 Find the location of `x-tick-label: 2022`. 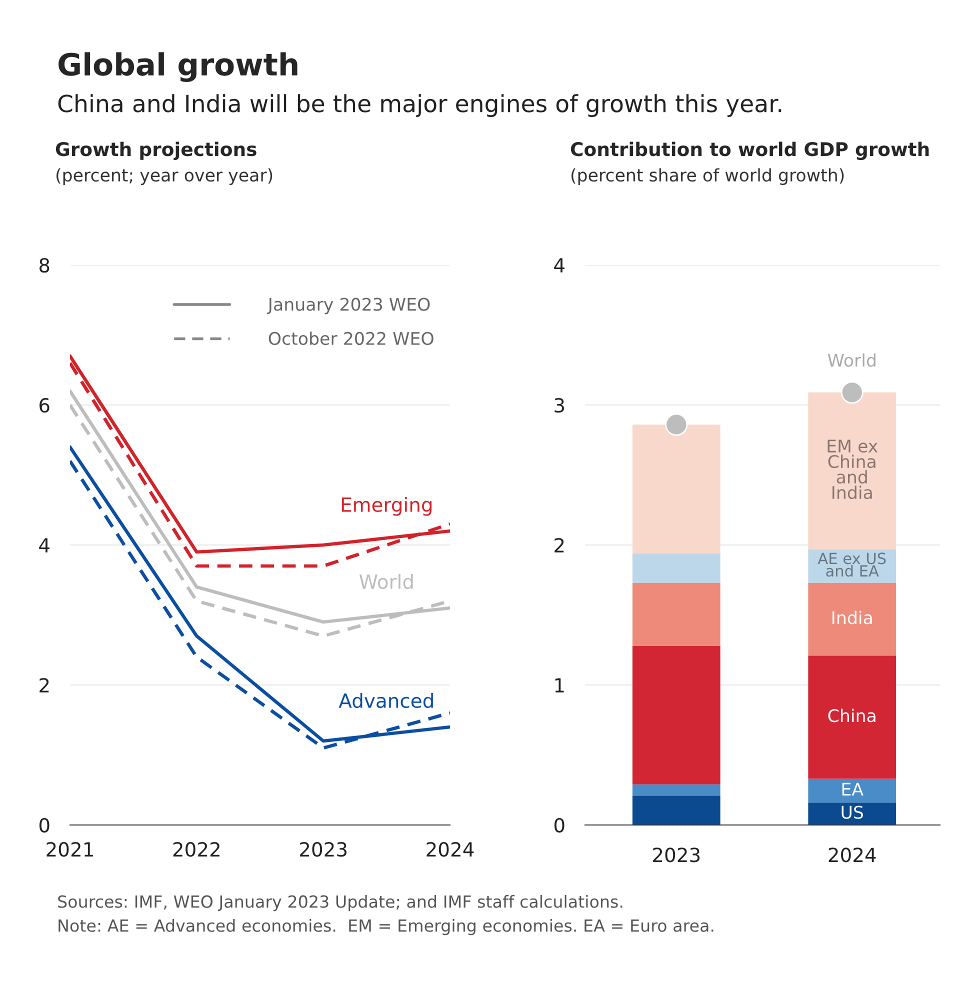

x-tick-label: 2022 is located at coordinates (196, 849).